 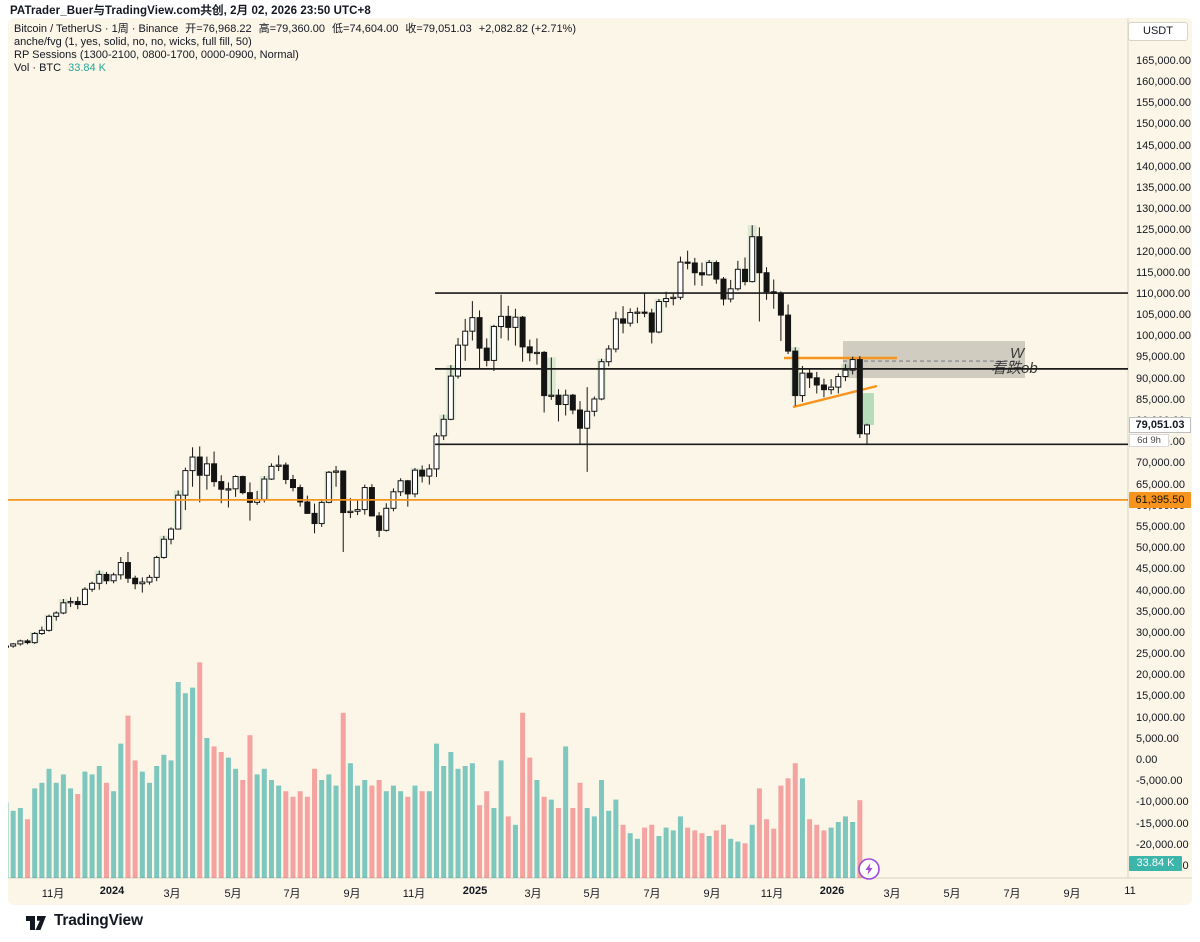 I want to click on price-tick-label: 100,000.00, so click(x=1164, y=336).